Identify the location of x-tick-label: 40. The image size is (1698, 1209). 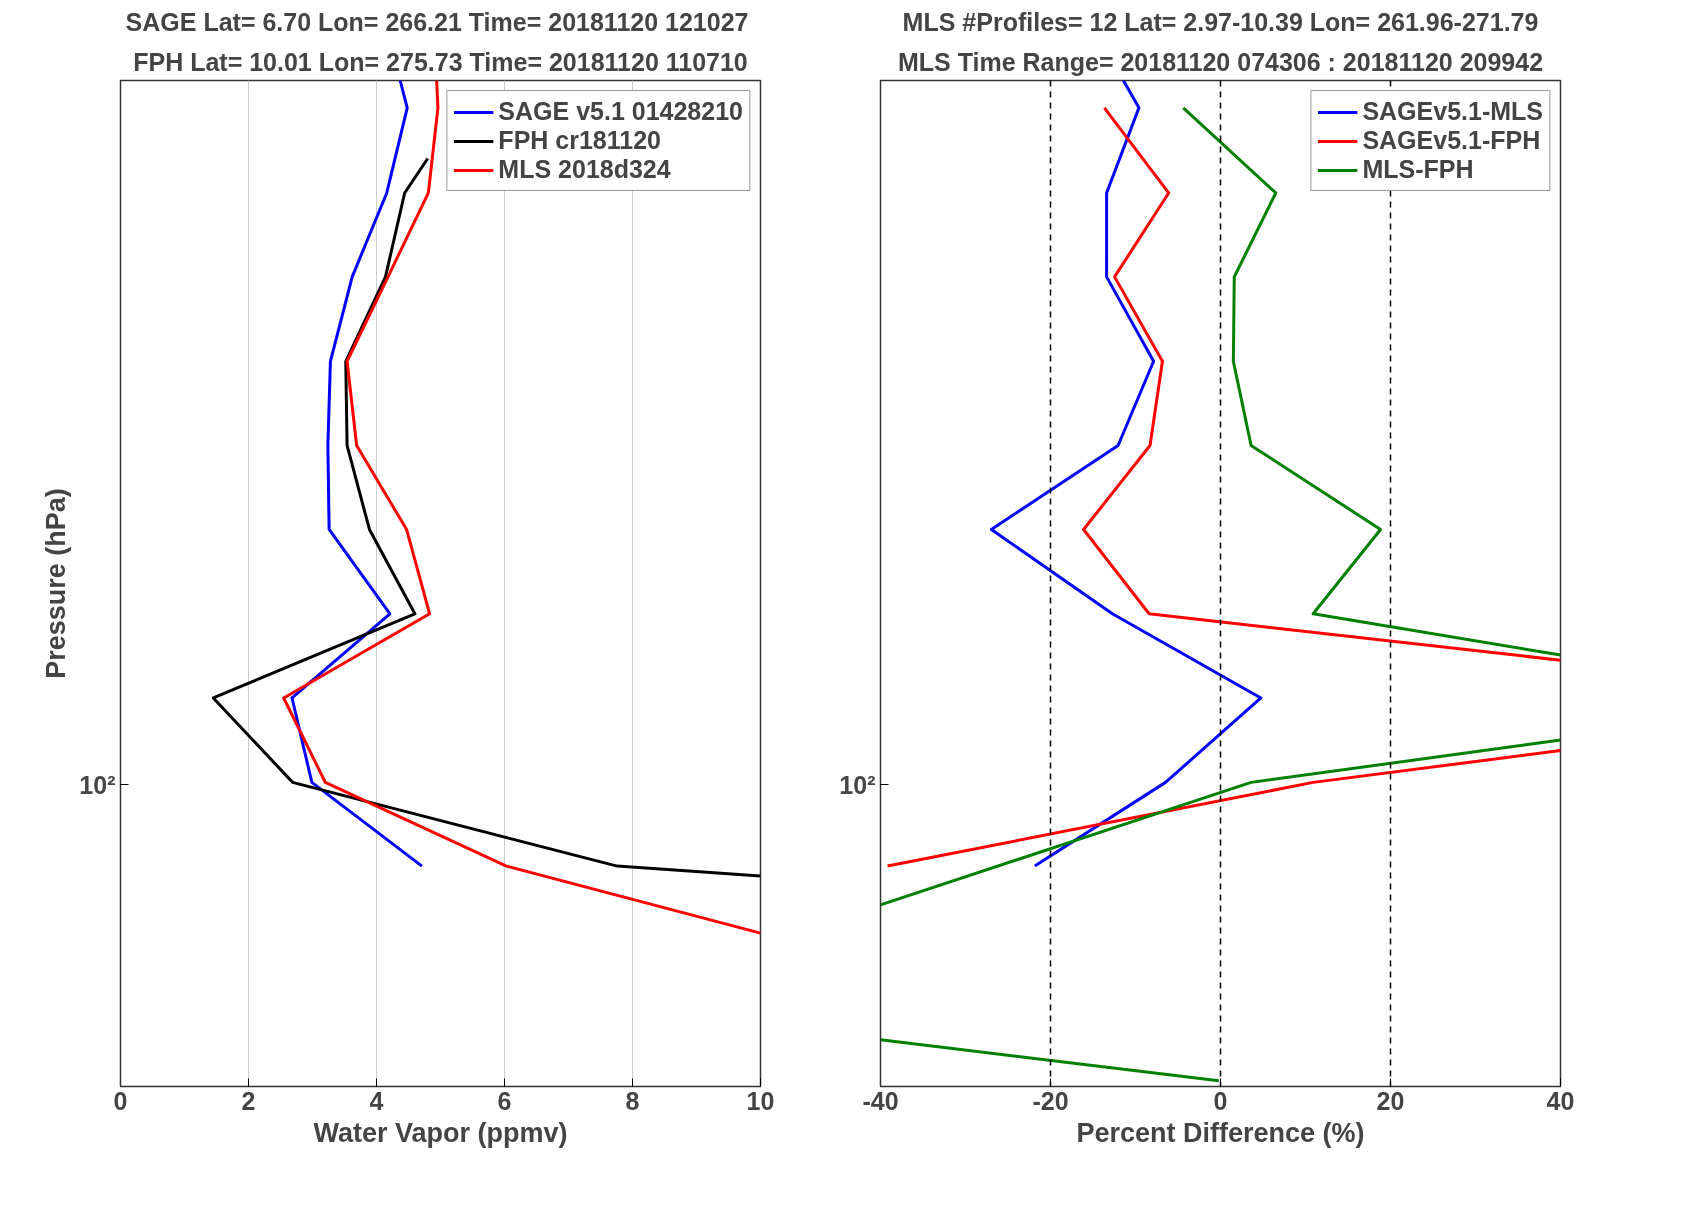
(1560, 1100).